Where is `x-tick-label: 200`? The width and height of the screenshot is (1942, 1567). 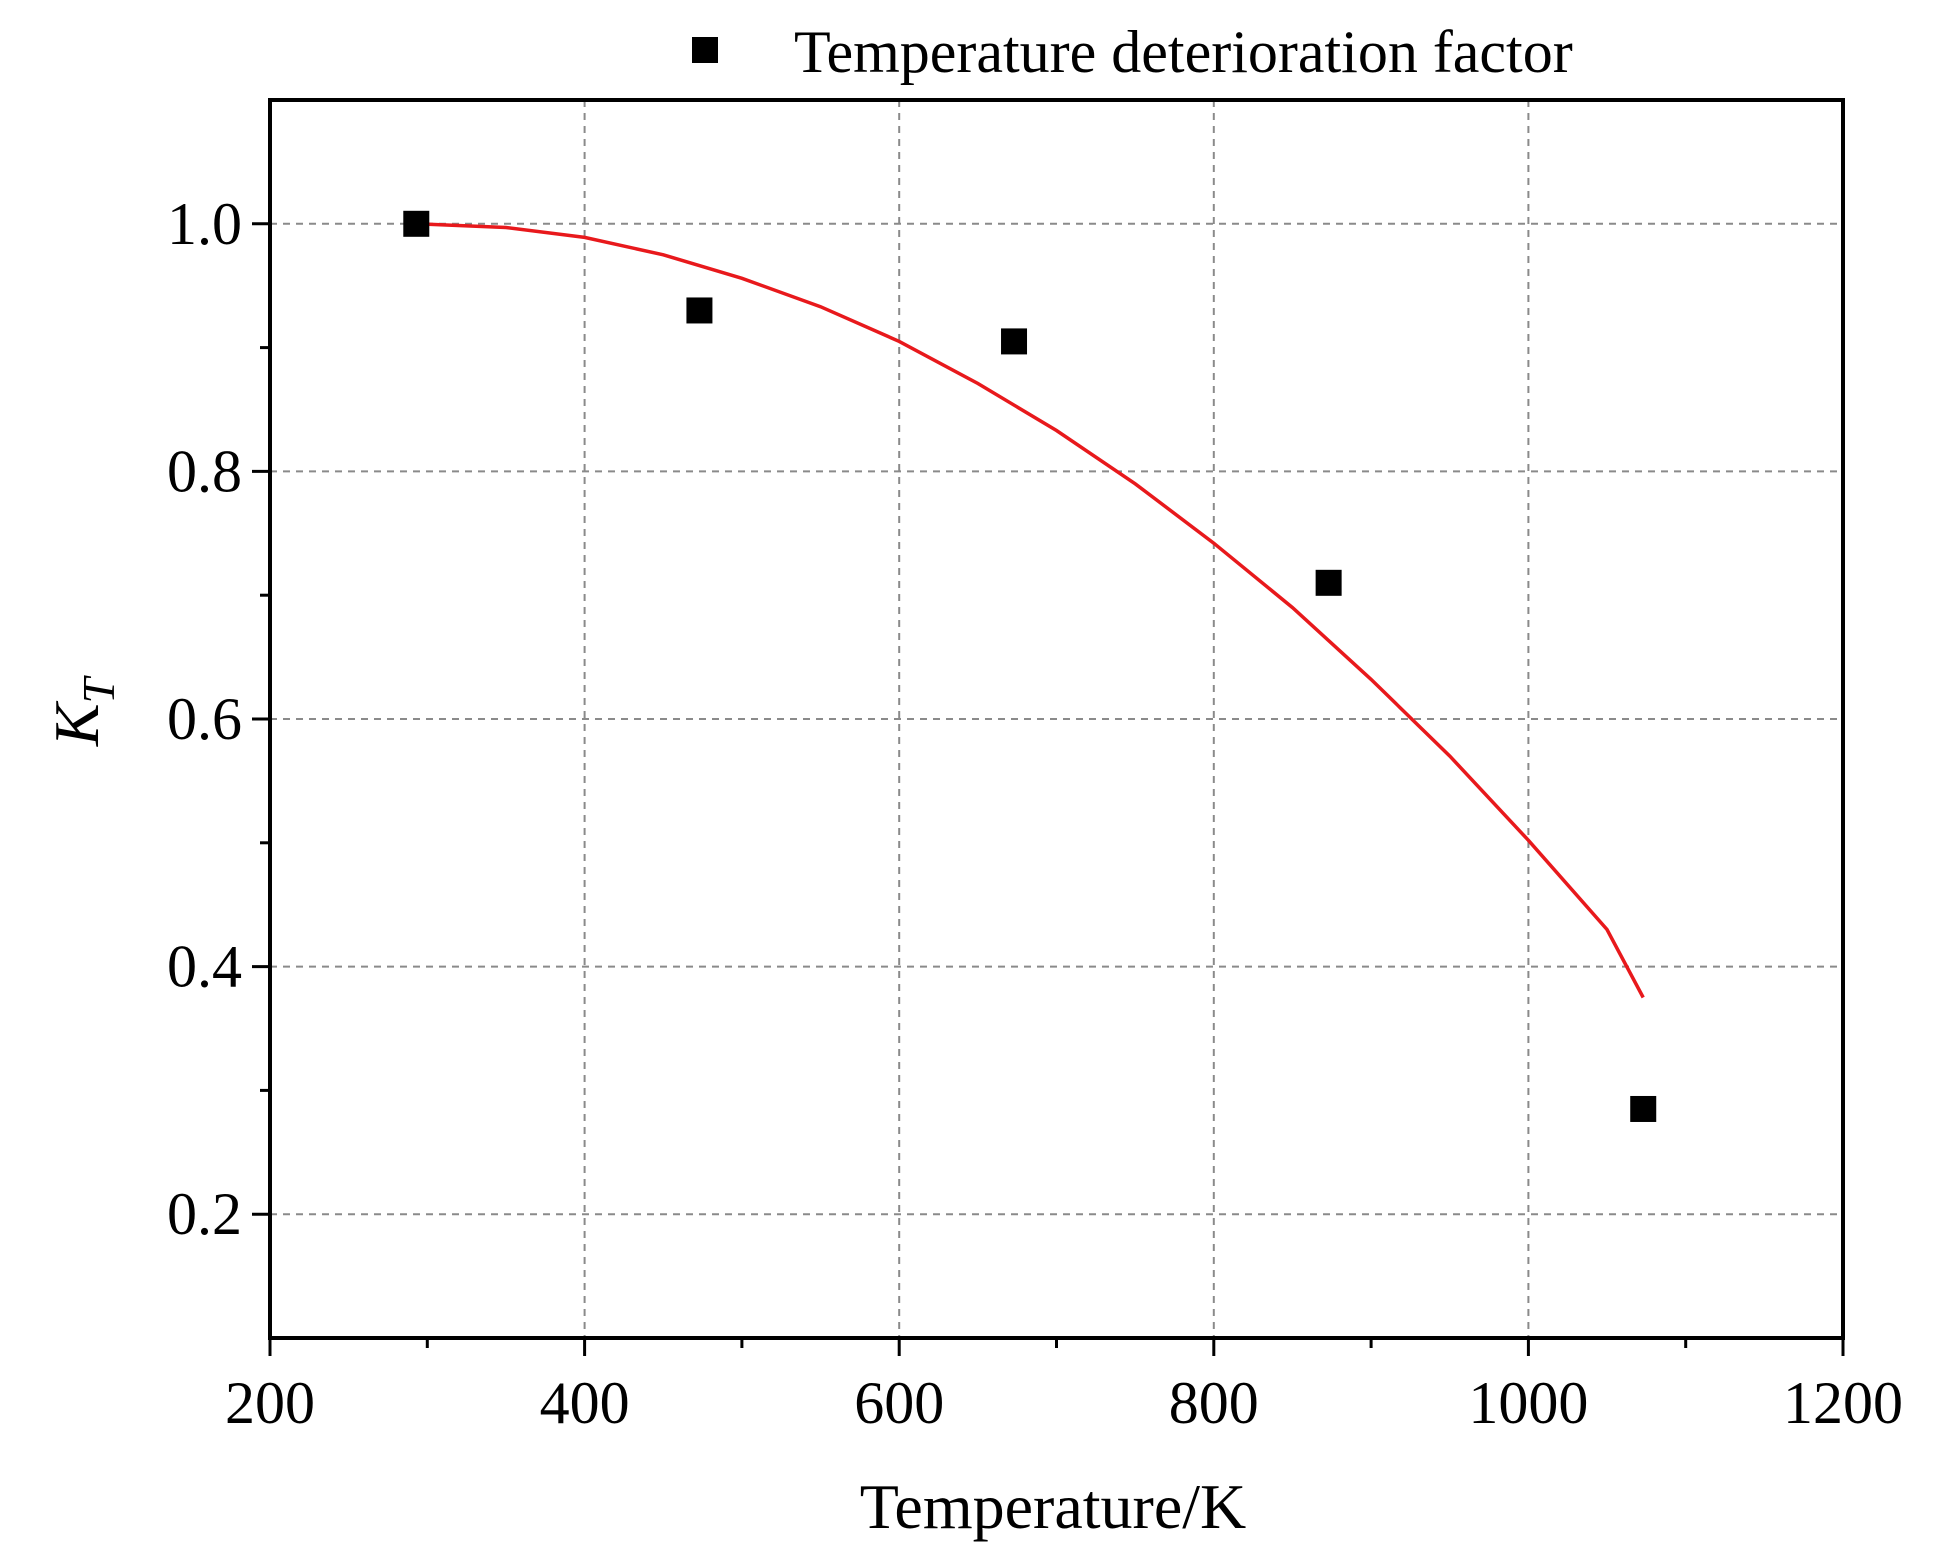
x-tick-label: 200 is located at coordinates (270, 1403).